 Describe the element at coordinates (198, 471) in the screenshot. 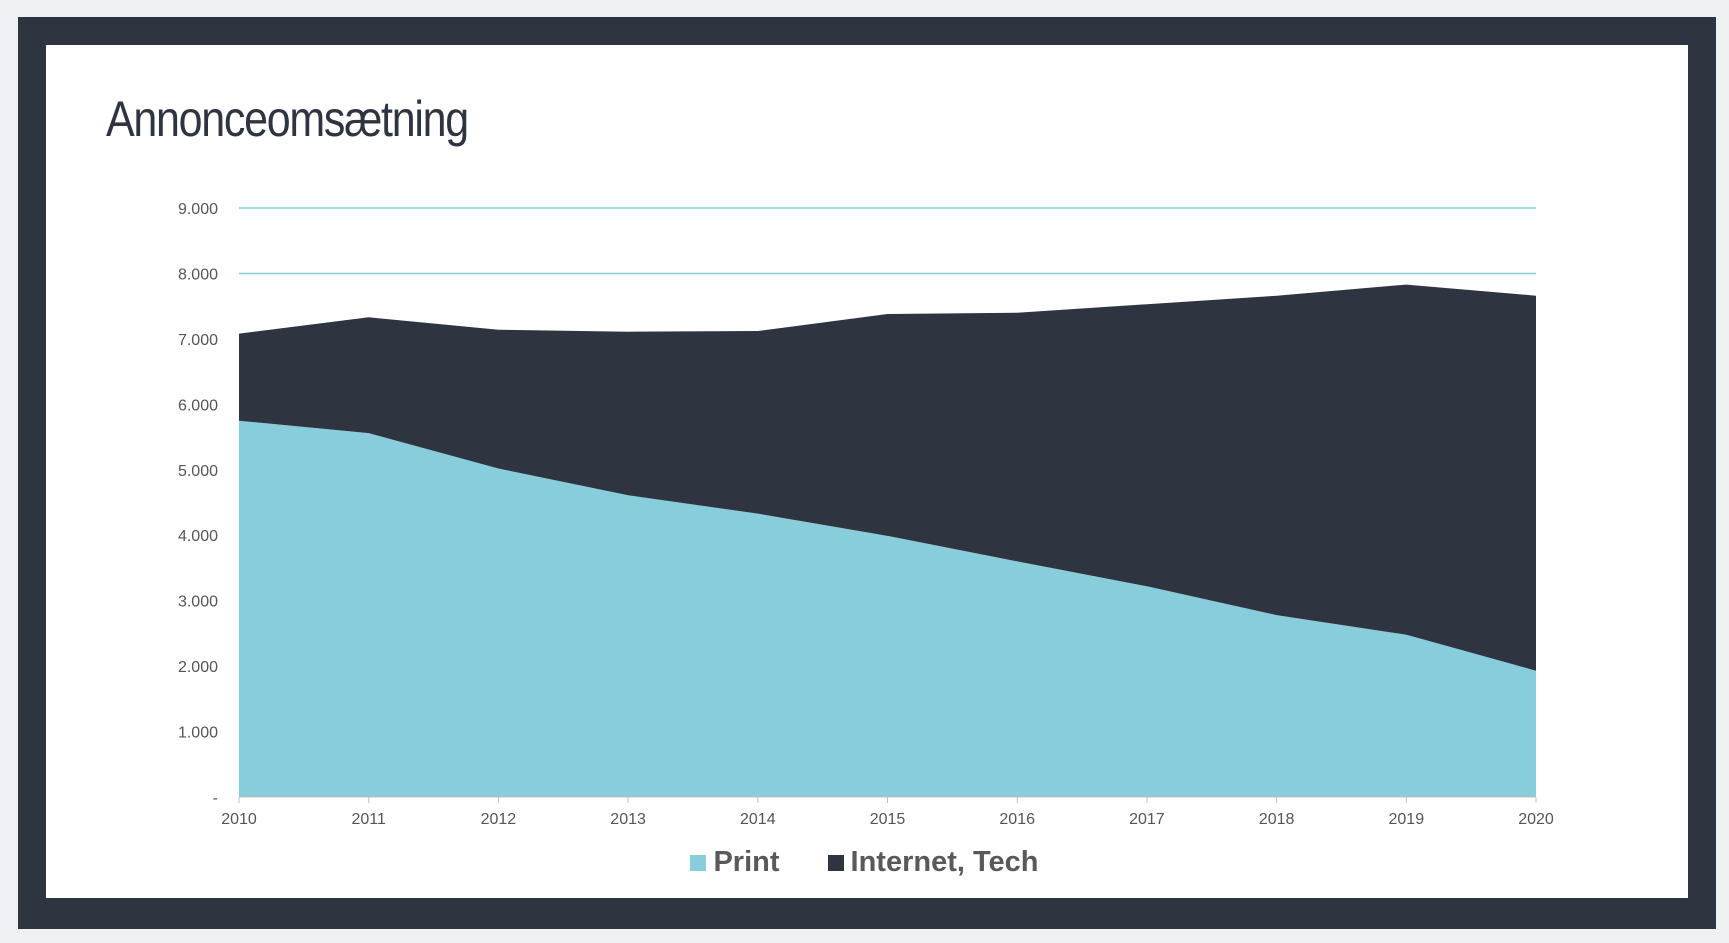

I see `y-tick-label: 5.000` at that location.